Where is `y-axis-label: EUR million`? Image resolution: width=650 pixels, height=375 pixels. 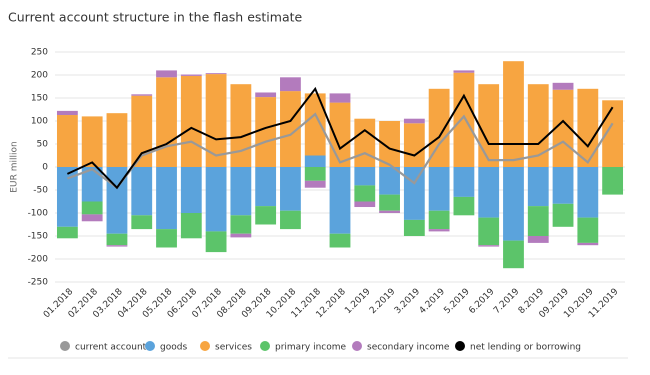
y-axis-label: EUR million is located at coordinates (15, 166).